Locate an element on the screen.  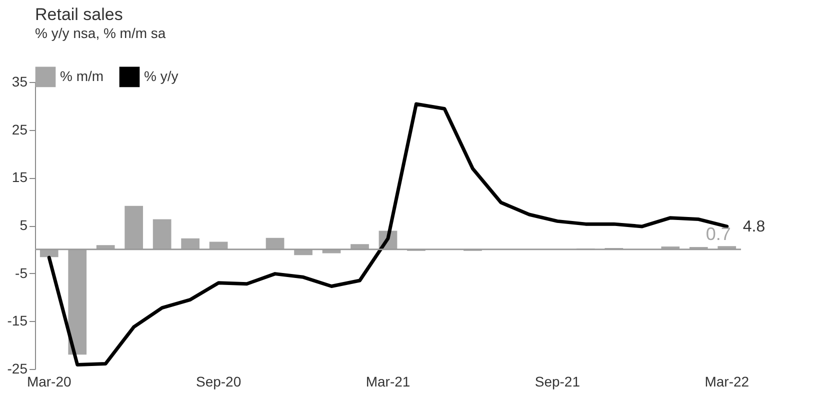
y-tick-label: 5 is located at coordinates (24, 225).